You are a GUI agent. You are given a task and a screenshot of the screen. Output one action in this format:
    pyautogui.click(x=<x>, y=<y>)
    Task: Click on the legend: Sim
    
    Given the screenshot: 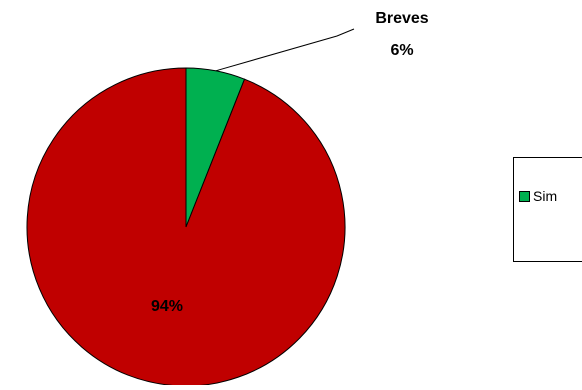 What is the action you would take?
    pyautogui.click(x=548, y=210)
    